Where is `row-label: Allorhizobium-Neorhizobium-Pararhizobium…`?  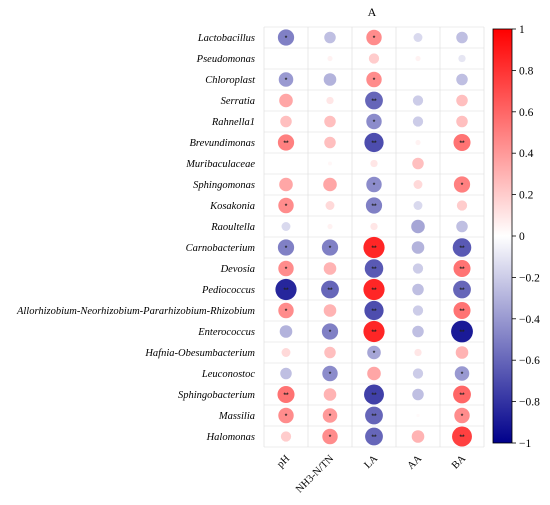 row-label: Allorhizobium-Neorhizobium-Pararhizobium… is located at coordinates (135, 311).